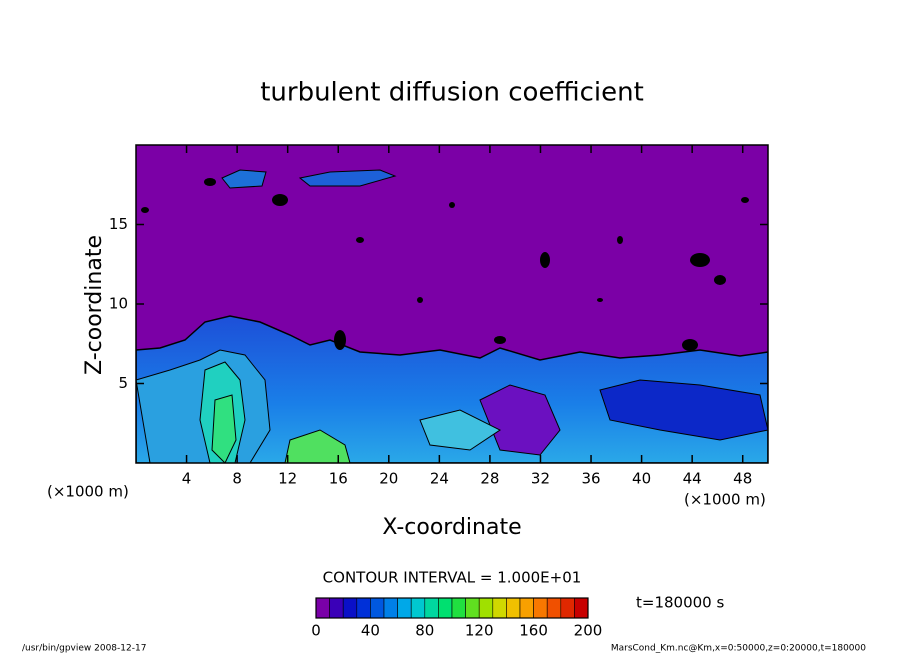 This screenshot has width=904, height=654. I want to click on y-tick-label: 5, so click(123, 383).